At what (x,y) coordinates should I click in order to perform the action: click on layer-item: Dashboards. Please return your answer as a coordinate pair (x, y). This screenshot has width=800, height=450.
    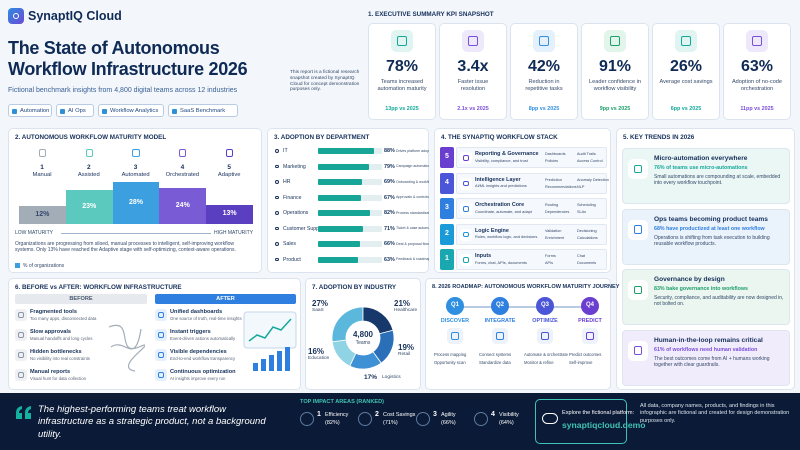
    Looking at the image, I should click on (555, 154).